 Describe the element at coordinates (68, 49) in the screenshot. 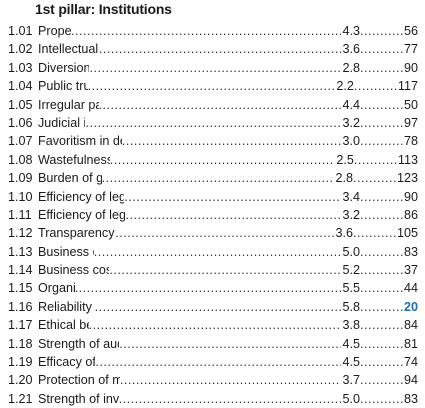

I see `indicator-label: Intellectual property protection` at that location.